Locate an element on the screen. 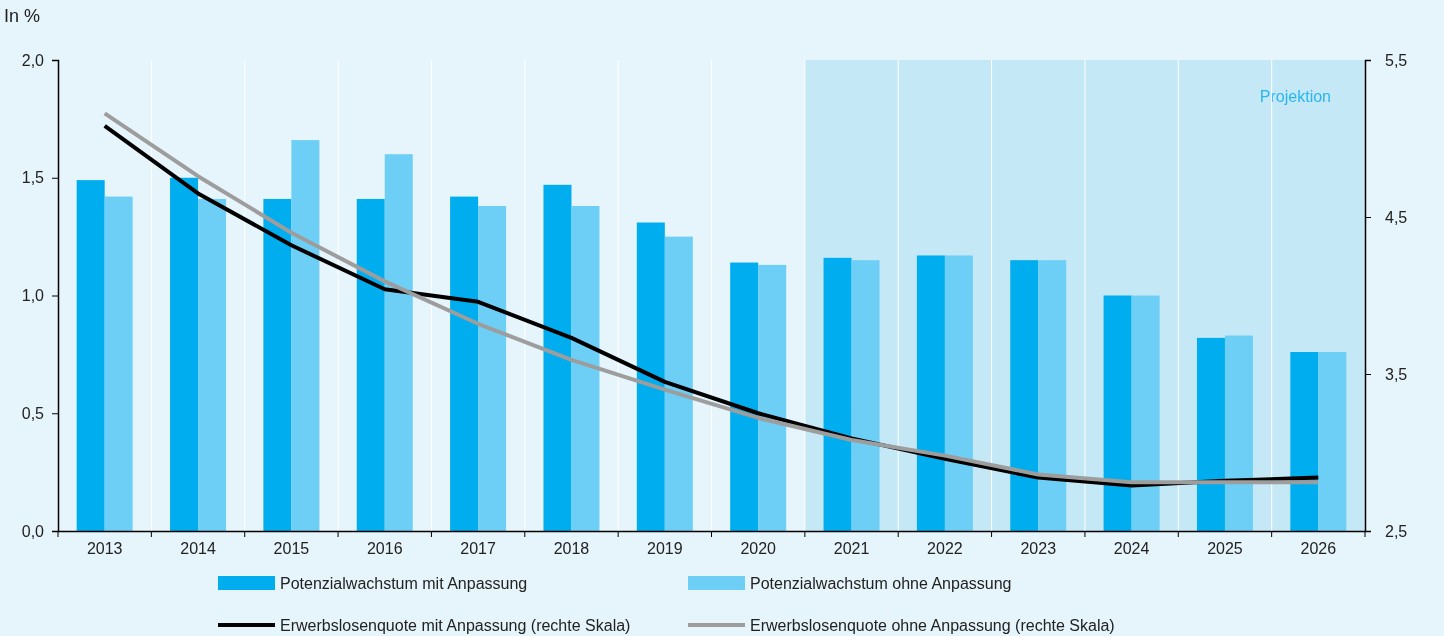 The height and width of the screenshot is (636, 1444). x-tick-label: 2023 is located at coordinates (1038, 549).